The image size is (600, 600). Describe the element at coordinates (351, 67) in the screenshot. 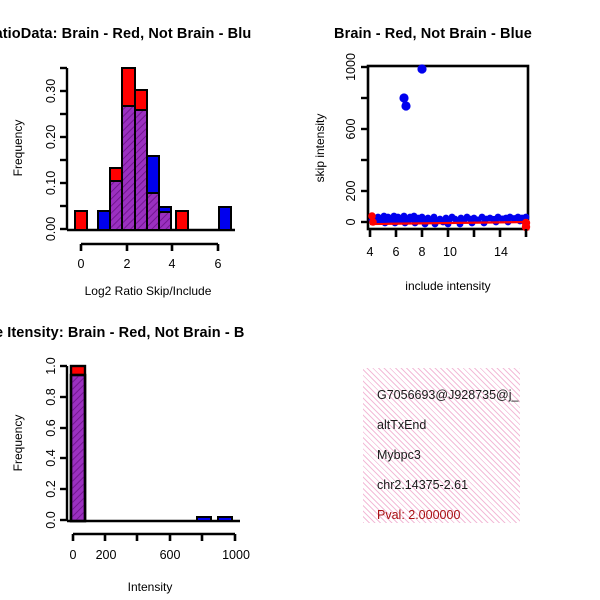

I see `scatter-y-tick-1000: 1000` at that location.